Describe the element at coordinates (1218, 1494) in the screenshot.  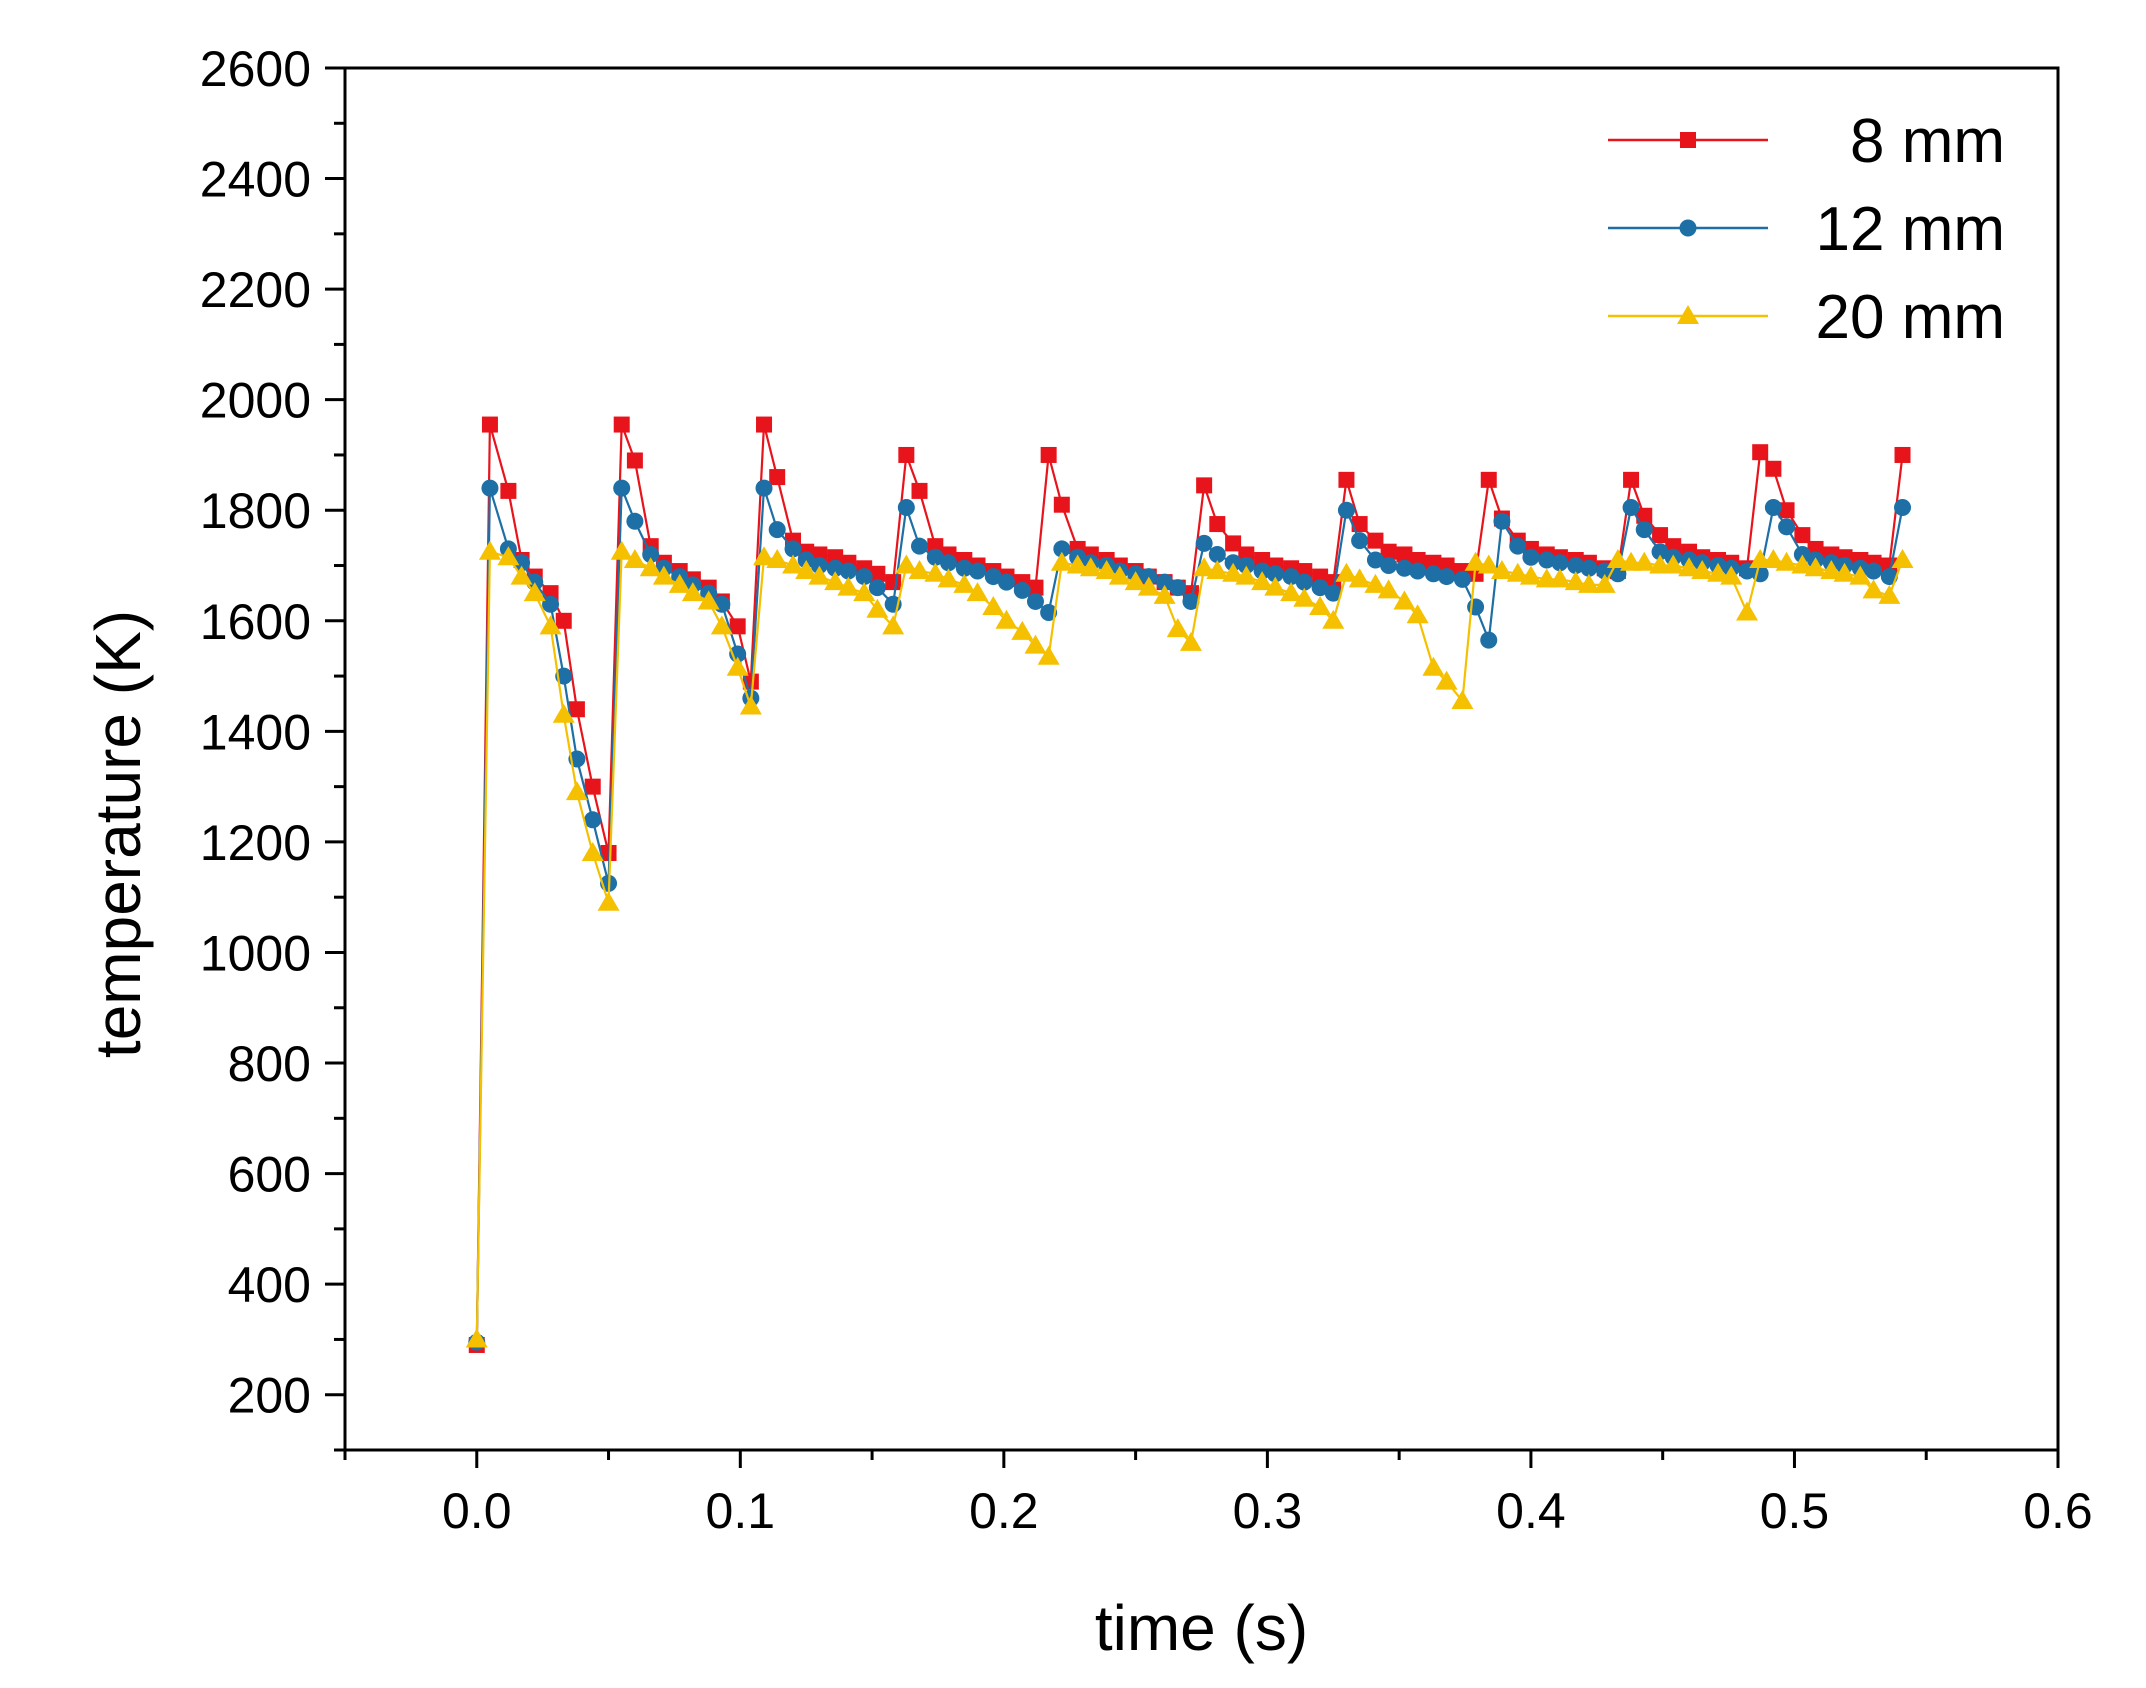
I see `x-axis: 0.0 0.1 0.2 0.3 0.4 0.5 0.6` at that location.